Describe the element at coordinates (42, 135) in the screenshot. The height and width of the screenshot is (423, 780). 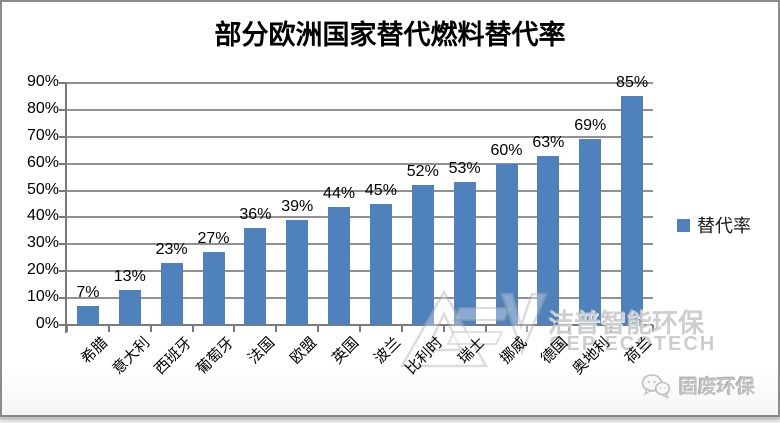
I see `y-tick-label: 70%` at that location.